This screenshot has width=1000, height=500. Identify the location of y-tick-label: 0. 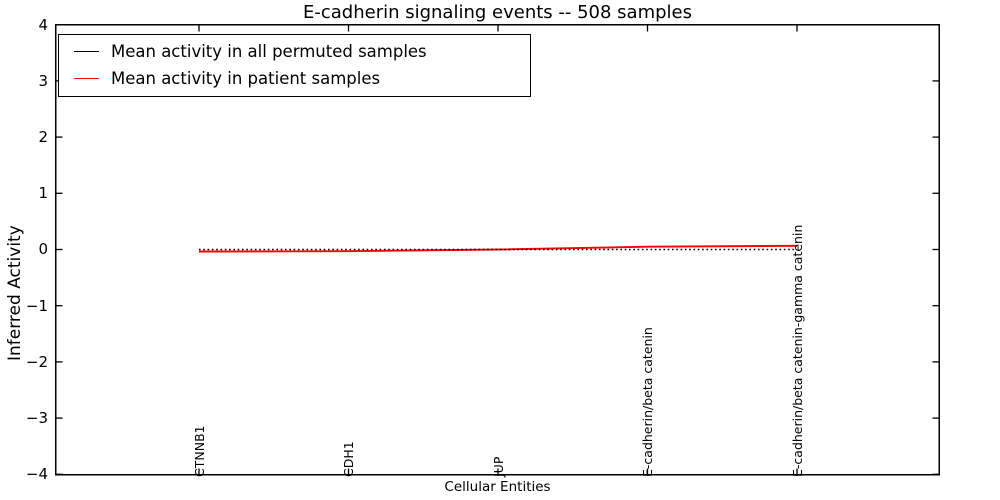
(43, 249).